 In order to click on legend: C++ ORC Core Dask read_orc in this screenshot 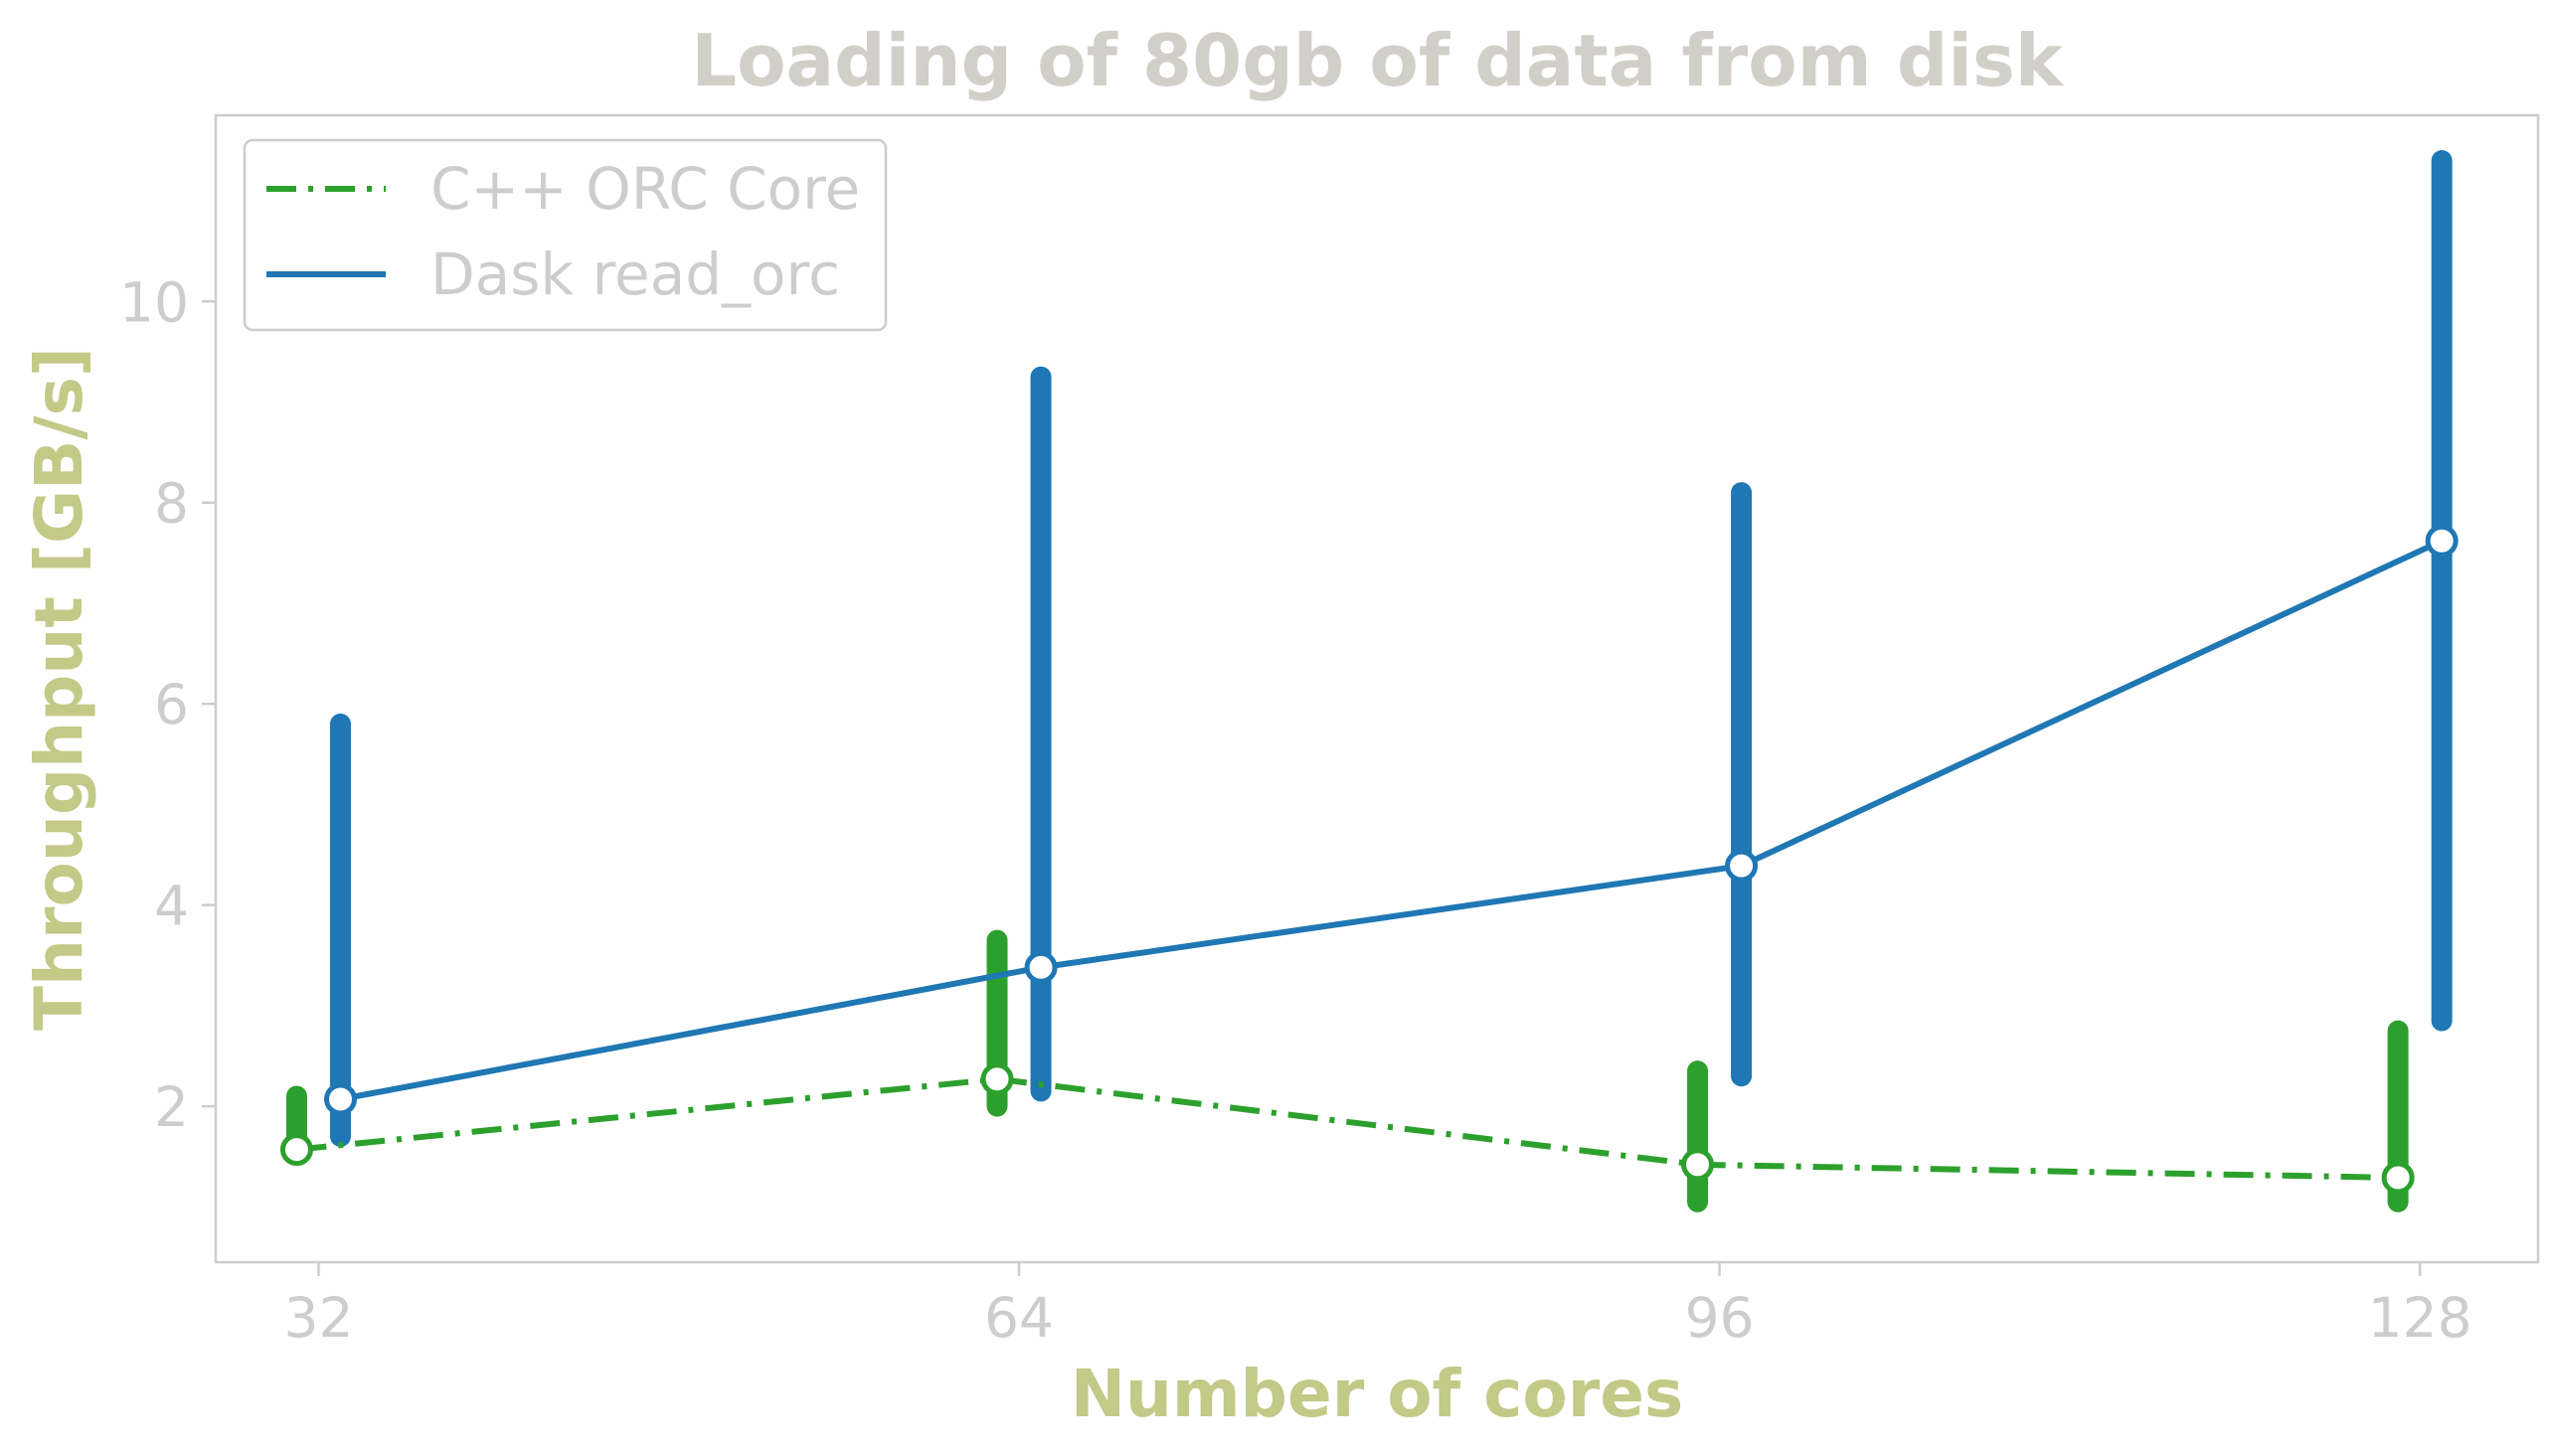, I will do `click(565, 235)`.